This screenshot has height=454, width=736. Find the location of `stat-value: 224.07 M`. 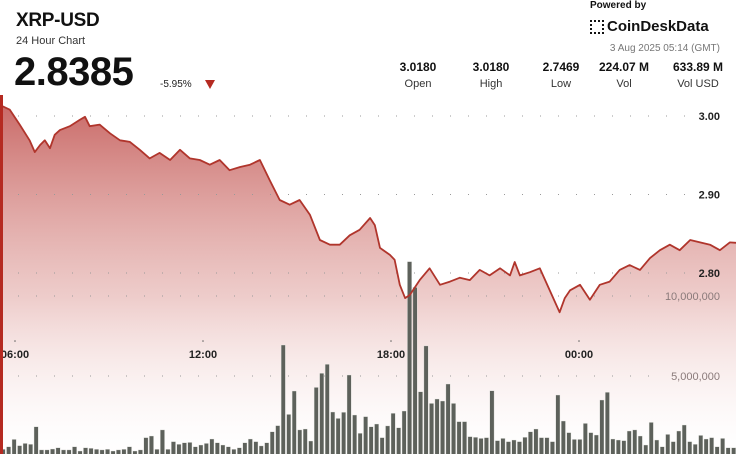

stat-value: 224.07 M is located at coordinates (624, 67).